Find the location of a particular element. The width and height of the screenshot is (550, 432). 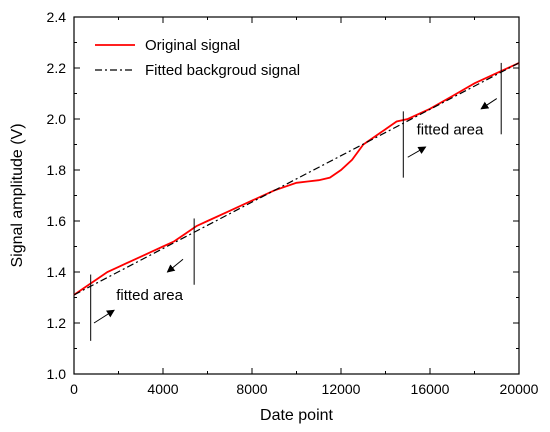

legend-label-fitted-background-signal: Fitted backgroud signal is located at coordinates (222, 70).